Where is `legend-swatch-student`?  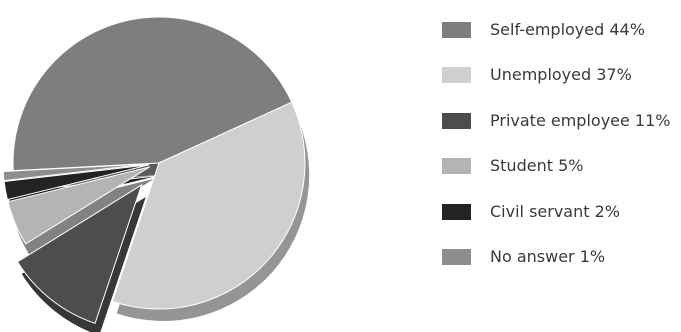
legend-swatch-student is located at coordinates (456, 166).